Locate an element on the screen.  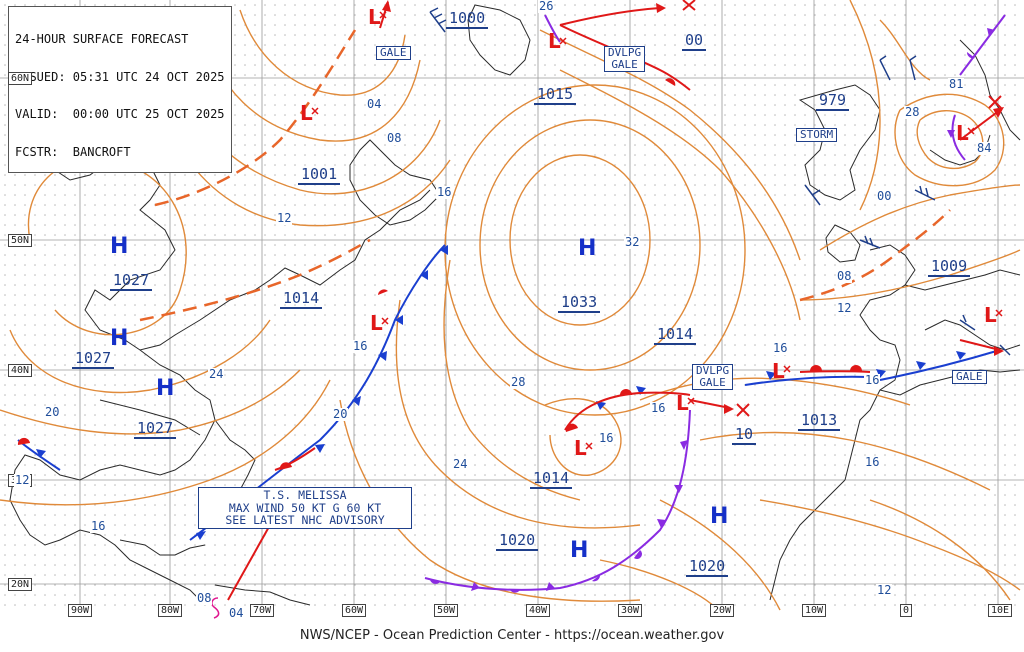
lon-label-70w: 70W is located at coordinates (262, 610).